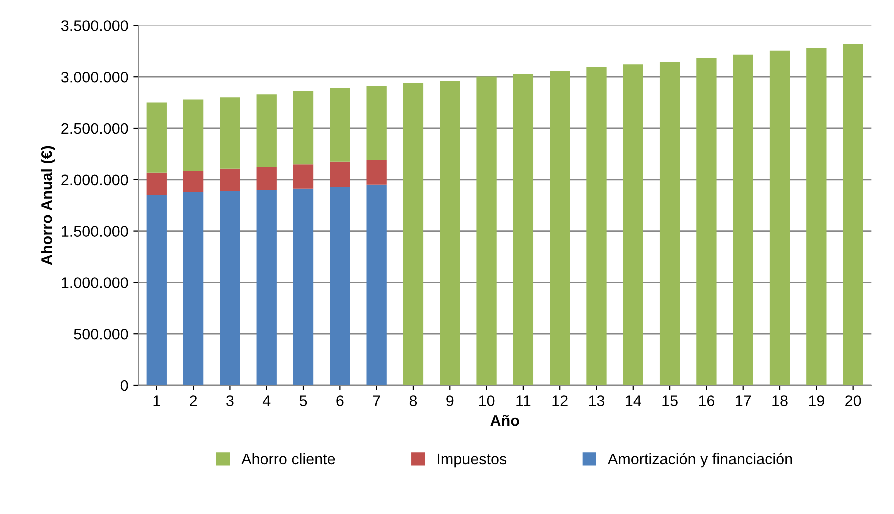  I want to click on x-tick-label: 3, so click(230, 401).